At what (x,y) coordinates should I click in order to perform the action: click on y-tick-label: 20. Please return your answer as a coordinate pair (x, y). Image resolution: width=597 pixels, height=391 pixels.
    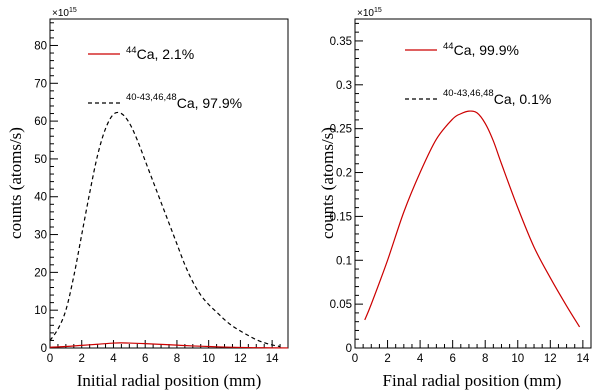
    Looking at the image, I should click on (40, 273).